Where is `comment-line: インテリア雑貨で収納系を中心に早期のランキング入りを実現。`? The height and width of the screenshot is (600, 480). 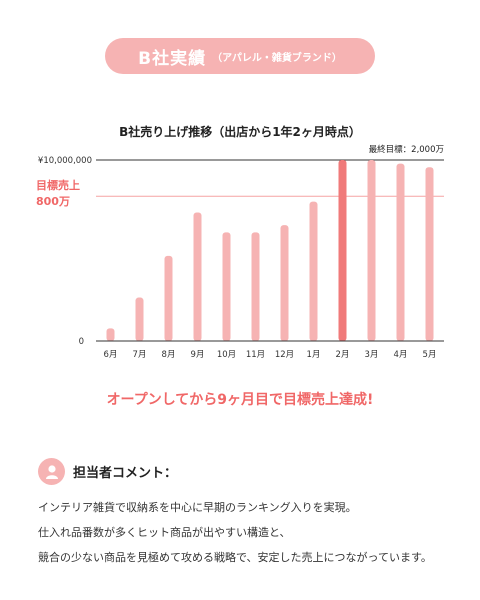 comment-line: インテリア雑貨で収納系を中心に早期のランキング入りを実現。 is located at coordinates (197, 507).